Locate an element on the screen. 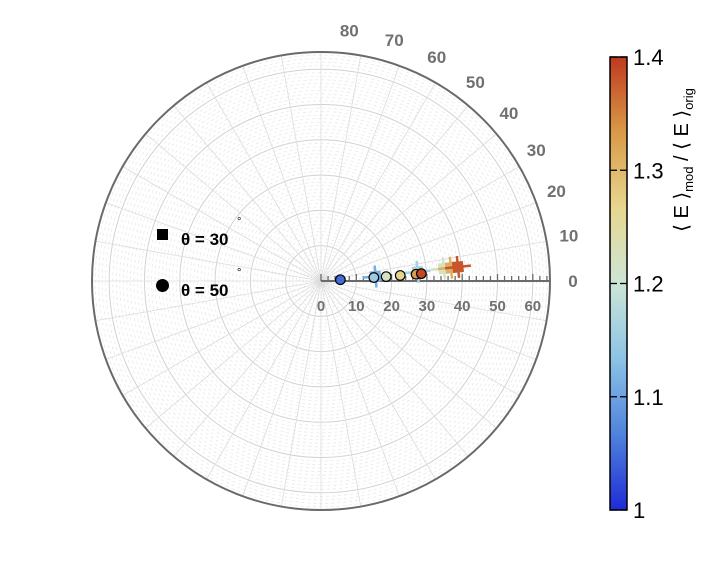  colorbar-tick-label: 1.2 is located at coordinates (648, 284).